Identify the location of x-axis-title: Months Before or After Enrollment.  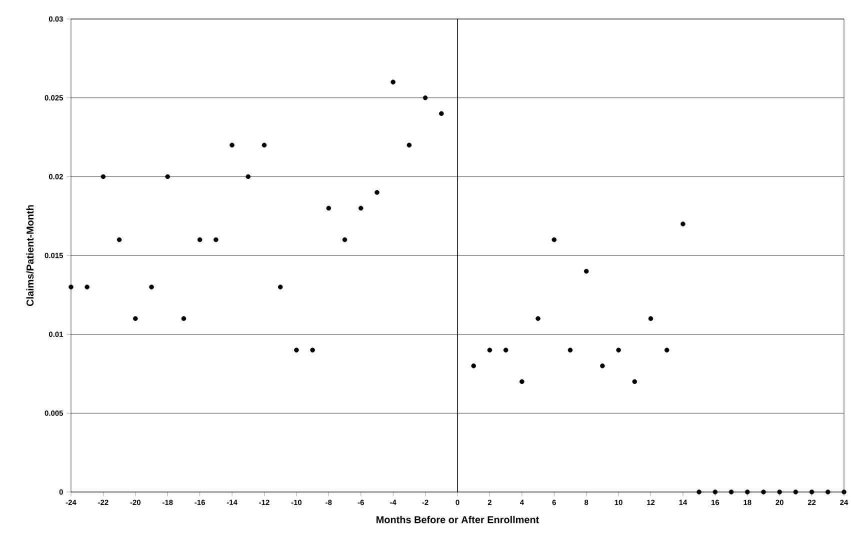
(458, 520).